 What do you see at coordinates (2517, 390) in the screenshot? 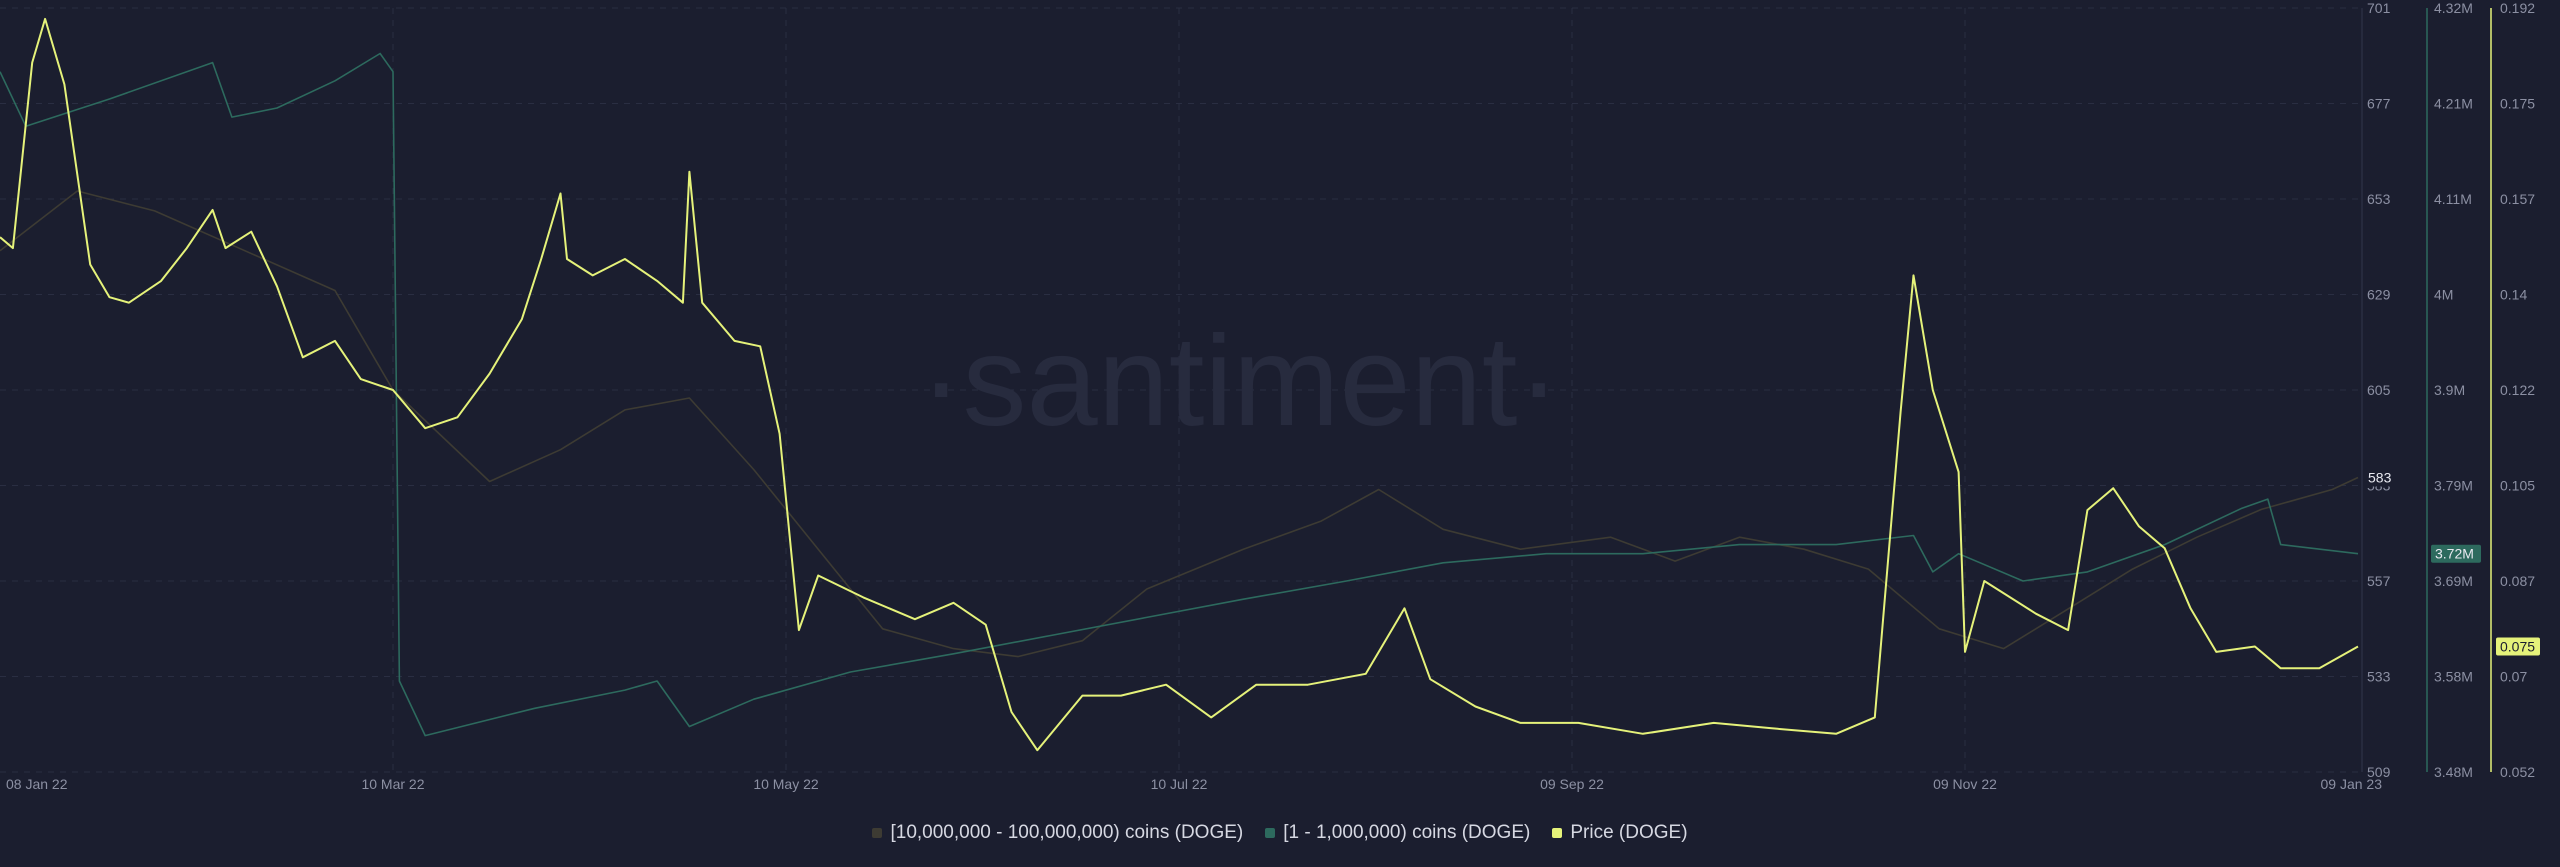
I see `y-tick-label: 0.122` at bounding box center [2517, 390].